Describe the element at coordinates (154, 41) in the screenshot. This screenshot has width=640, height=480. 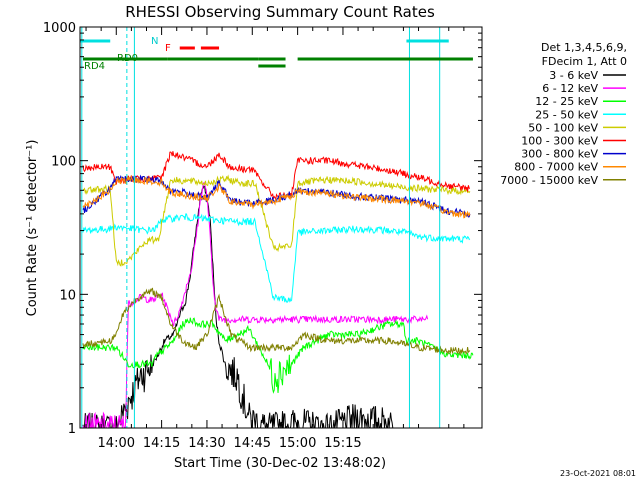
I see `night-flag-label: N` at that location.